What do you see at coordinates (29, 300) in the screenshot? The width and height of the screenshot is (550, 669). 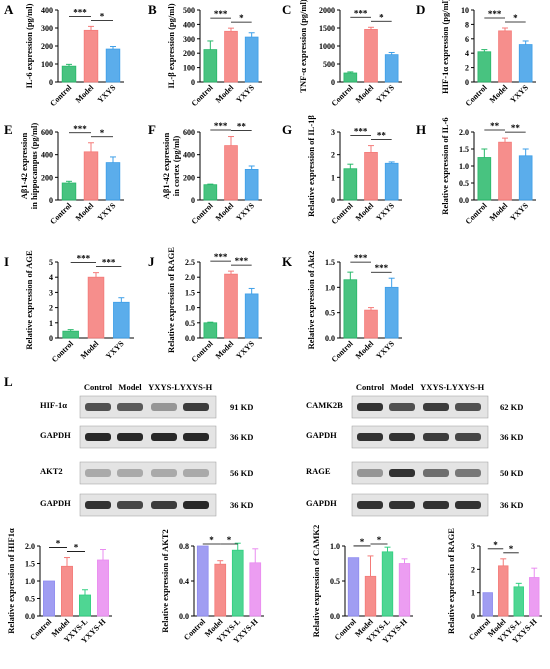 I see `y-axis-label: Relative expression of AGE` at bounding box center [29, 300].